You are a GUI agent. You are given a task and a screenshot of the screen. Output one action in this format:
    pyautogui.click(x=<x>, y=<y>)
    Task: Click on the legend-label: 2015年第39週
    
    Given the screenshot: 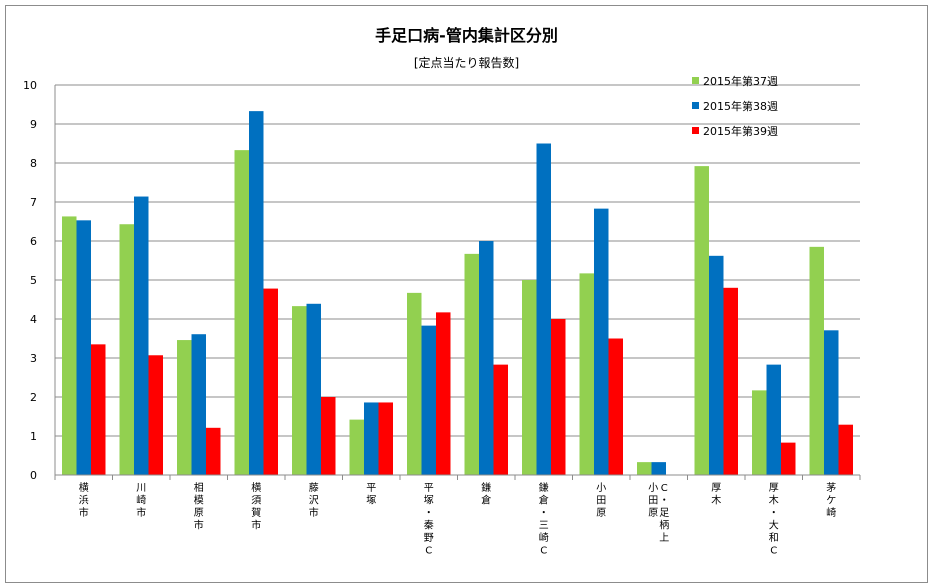 What is the action you would take?
    pyautogui.click(x=740, y=131)
    